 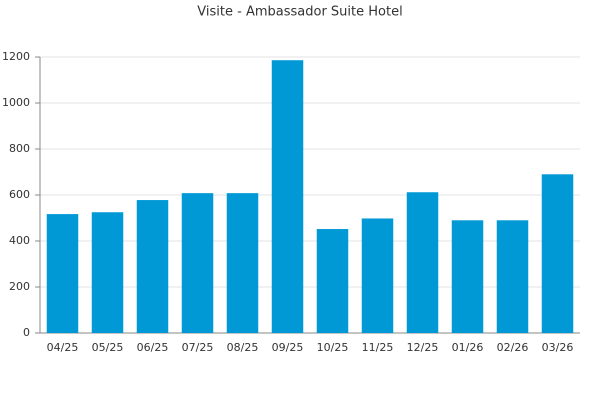 I want to click on y-tick-label: 200, so click(x=19, y=286).